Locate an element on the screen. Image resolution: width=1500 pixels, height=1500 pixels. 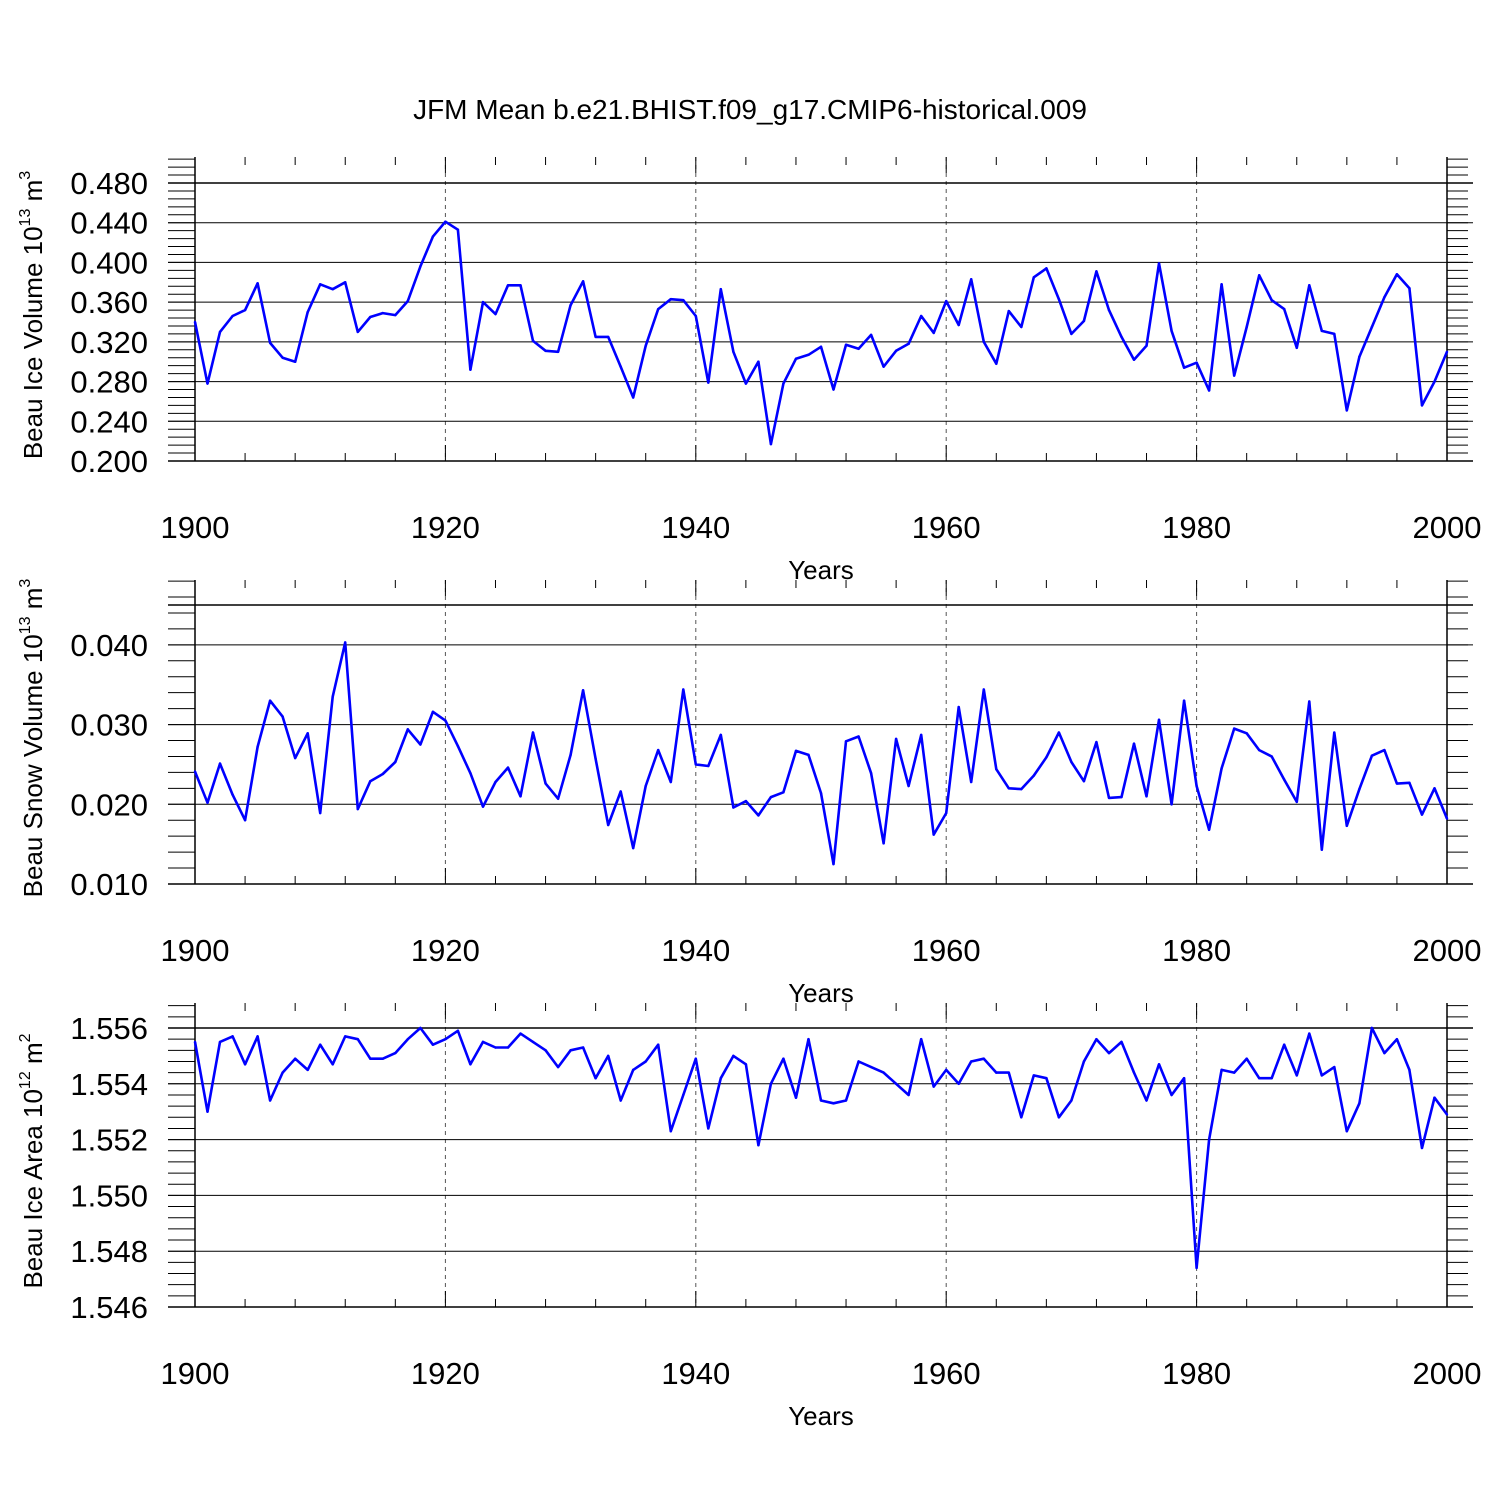
x-tick-label: 1960 is located at coordinates (946, 1373).